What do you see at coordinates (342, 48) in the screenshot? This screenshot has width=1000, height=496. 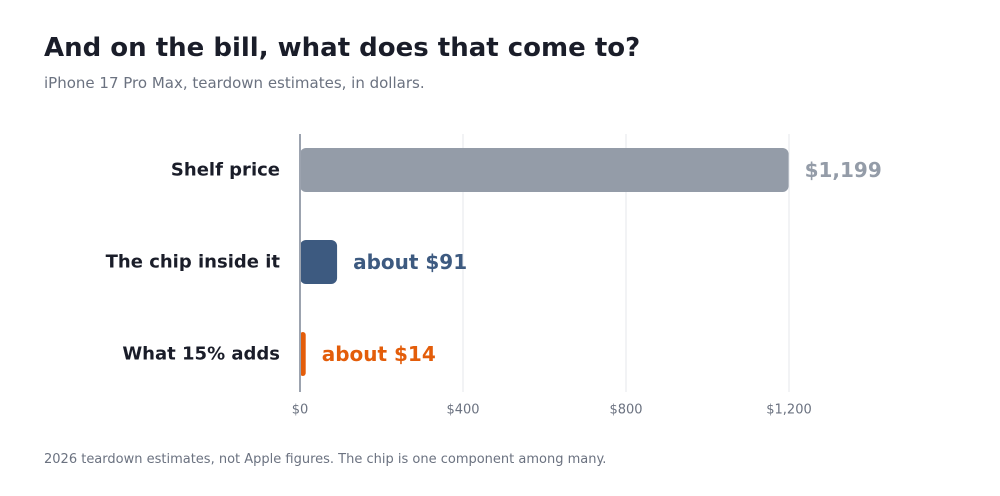 I see `chart-title: And on the bill, what does that come to?` at bounding box center [342, 48].